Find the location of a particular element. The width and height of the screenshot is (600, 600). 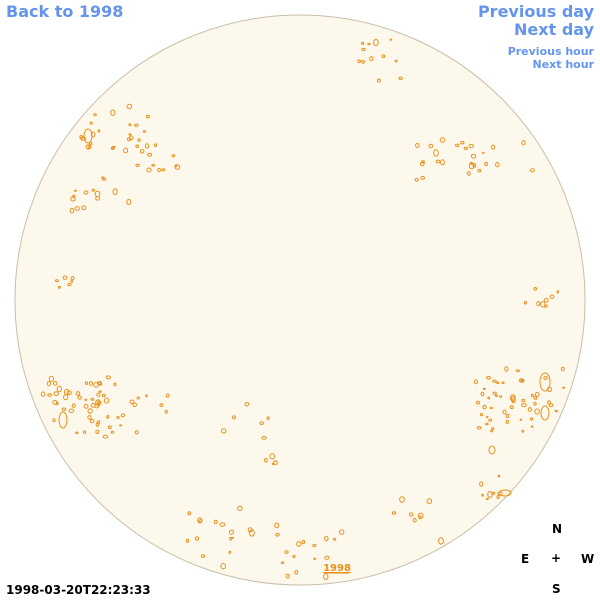

next-day-link: Next day is located at coordinates (554, 29).